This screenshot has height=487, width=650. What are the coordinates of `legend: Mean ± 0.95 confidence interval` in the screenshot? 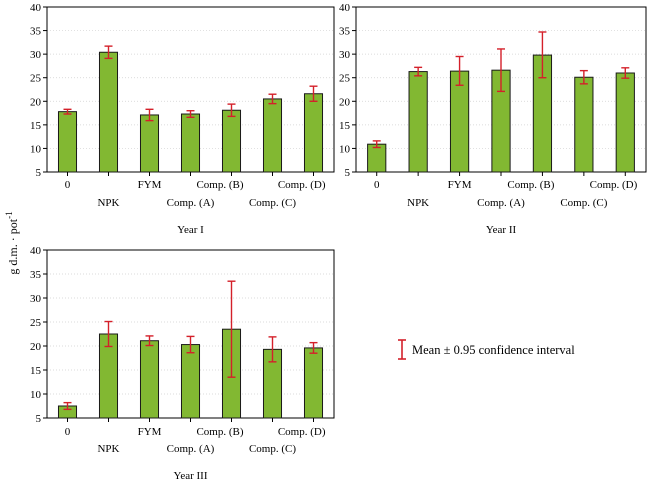 It's located at (486, 349).